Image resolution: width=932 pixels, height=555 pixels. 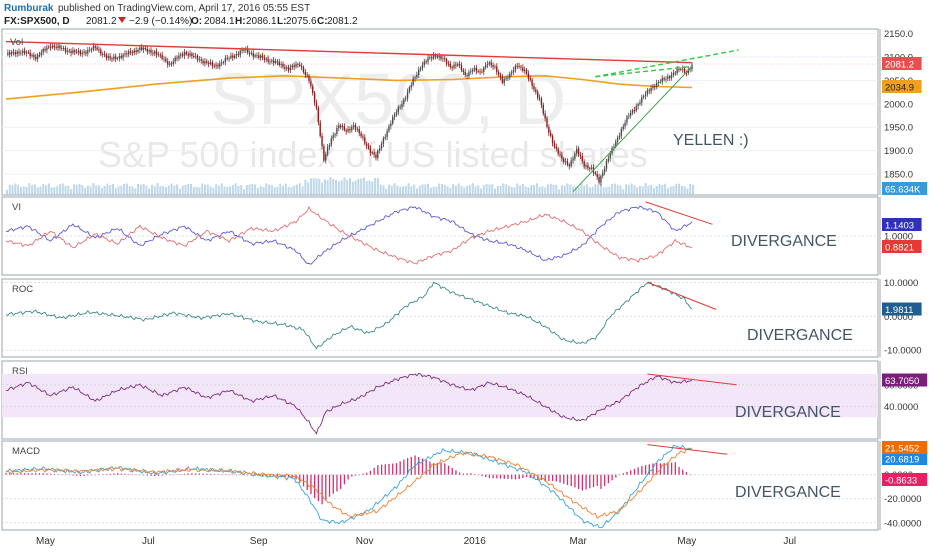 What do you see at coordinates (692, 379) in the screenshot?
I see `rsi-divergence-trendline` at bounding box center [692, 379].